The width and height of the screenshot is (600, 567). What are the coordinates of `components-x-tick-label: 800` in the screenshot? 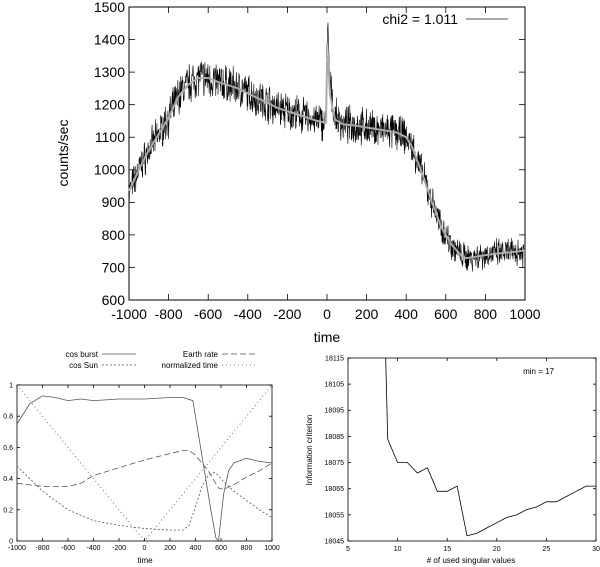 It's located at (247, 548).